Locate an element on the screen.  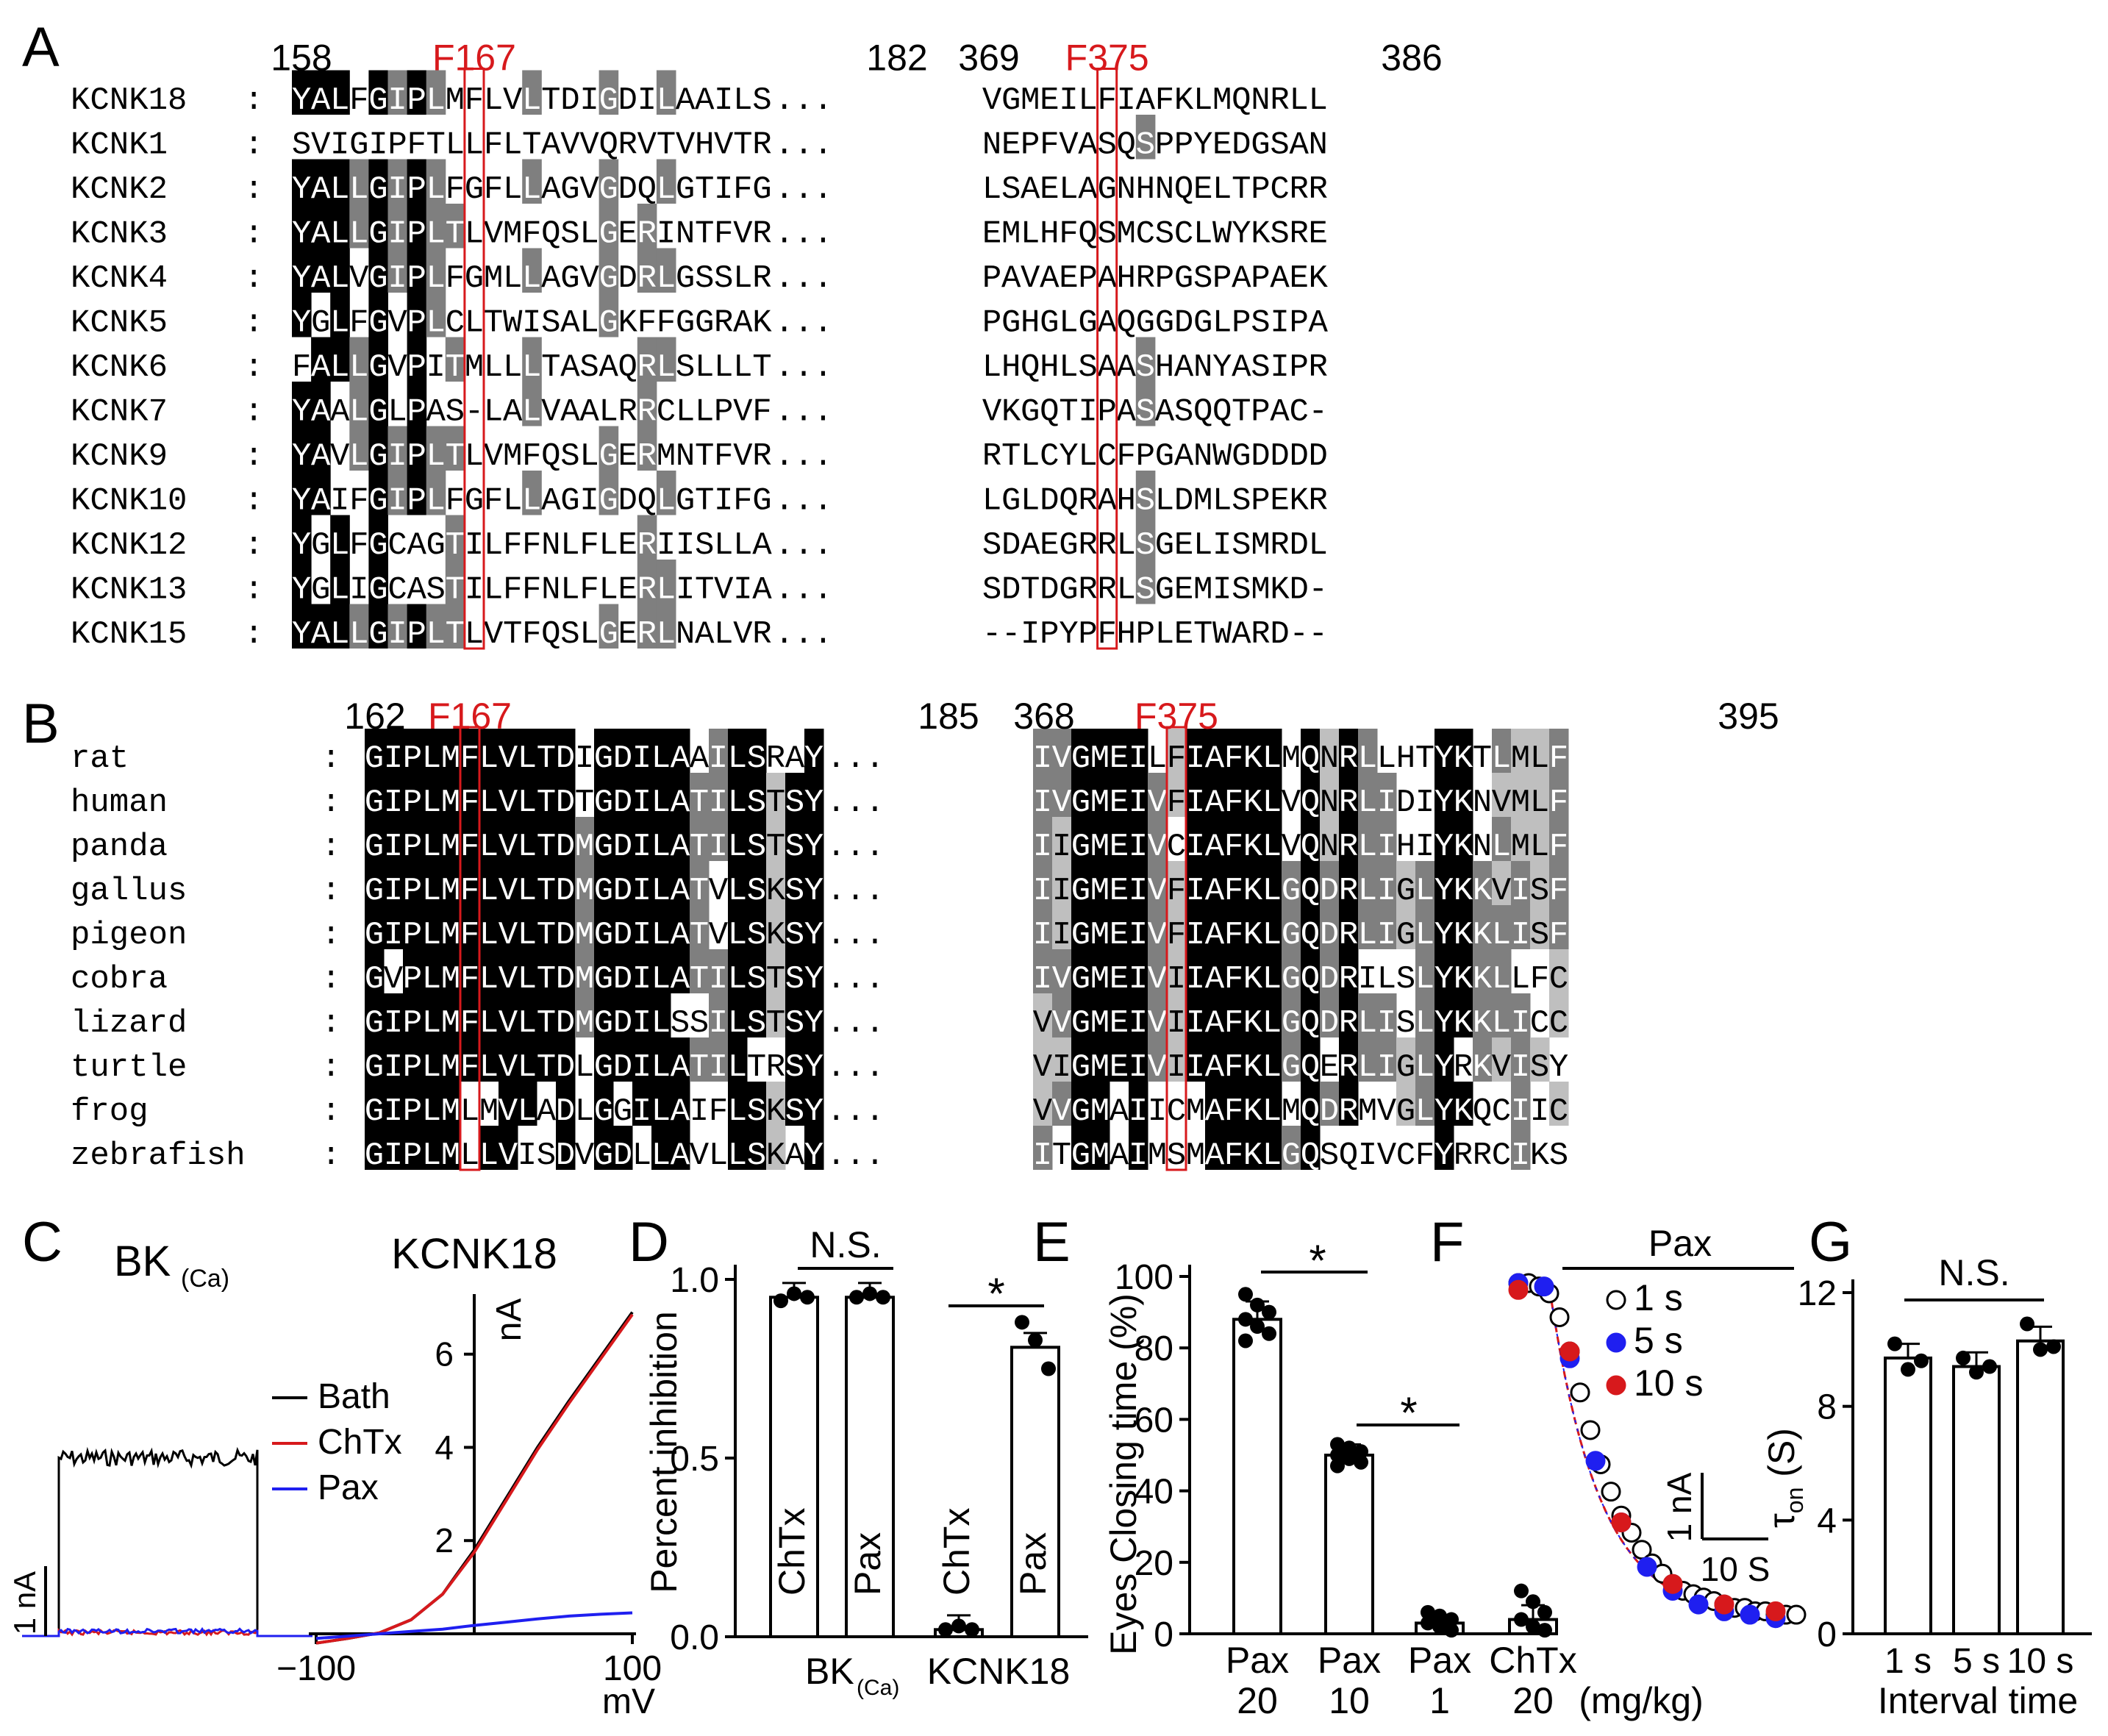
unit-label: (mg/kg) is located at coordinates (1641, 1701).